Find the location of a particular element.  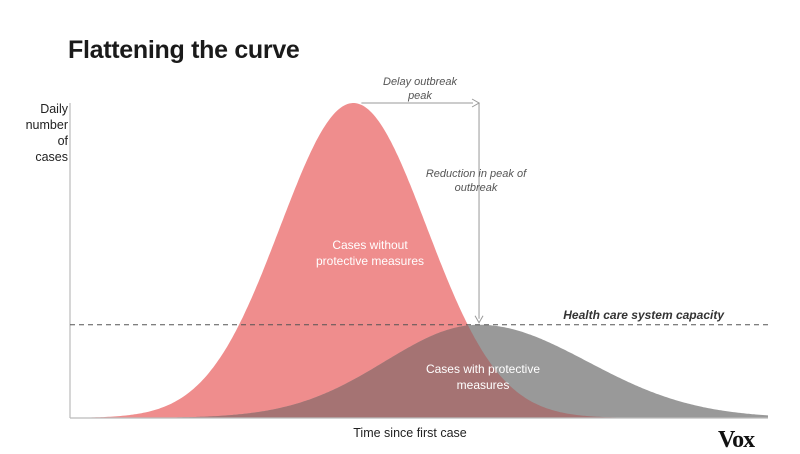

delay-annotation-line: Delay outbreak is located at coordinates (420, 82).